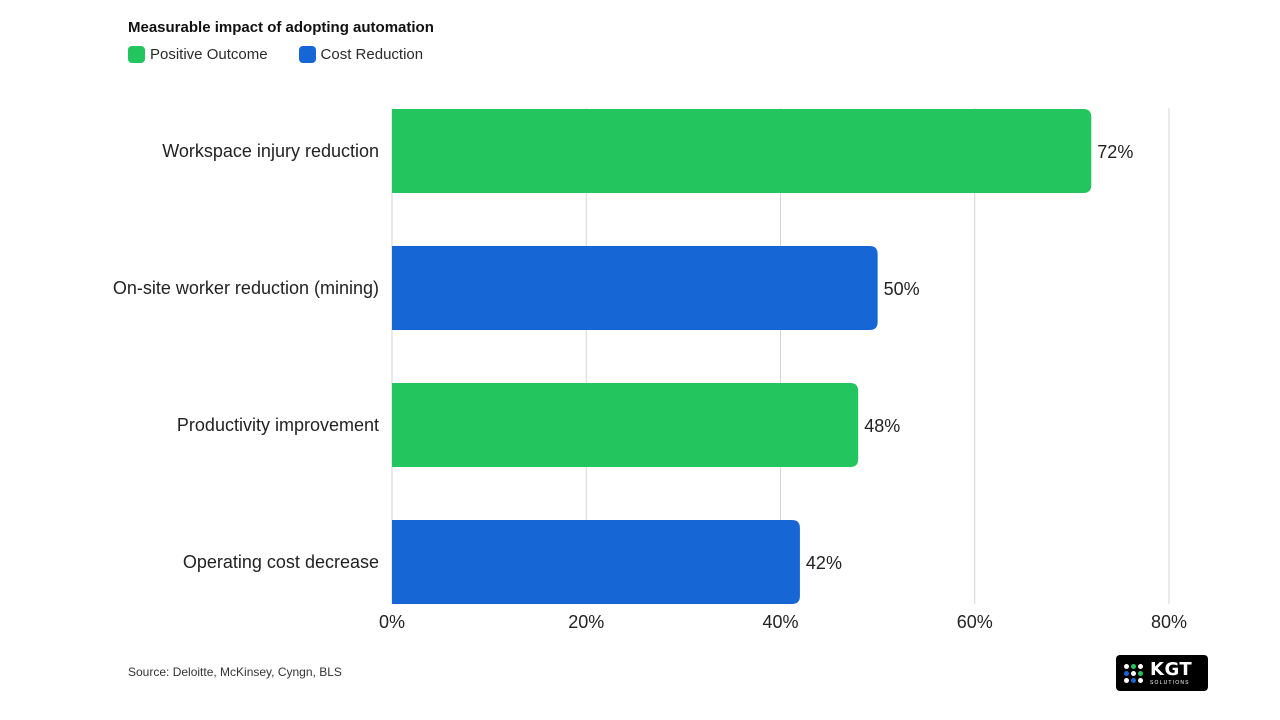 This screenshot has width=1280, height=720. Describe the element at coordinates (975, 622) in the screenshot. I see `x-tick-label-60: 60%` at that location.